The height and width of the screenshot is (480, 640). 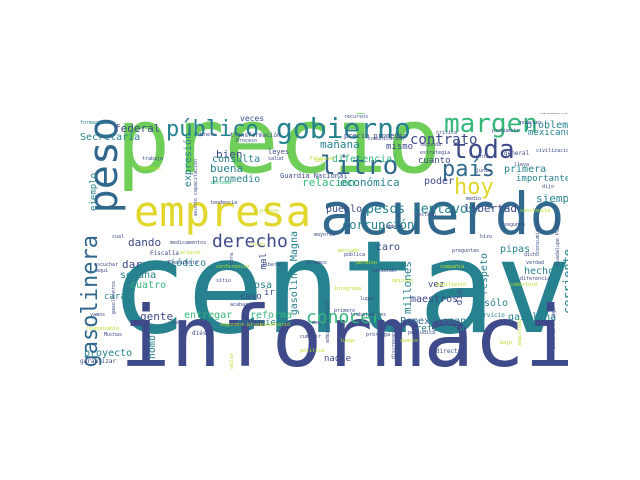 I want to click on word-precio-promedio: precio promedio, so click(x=376, y=136).